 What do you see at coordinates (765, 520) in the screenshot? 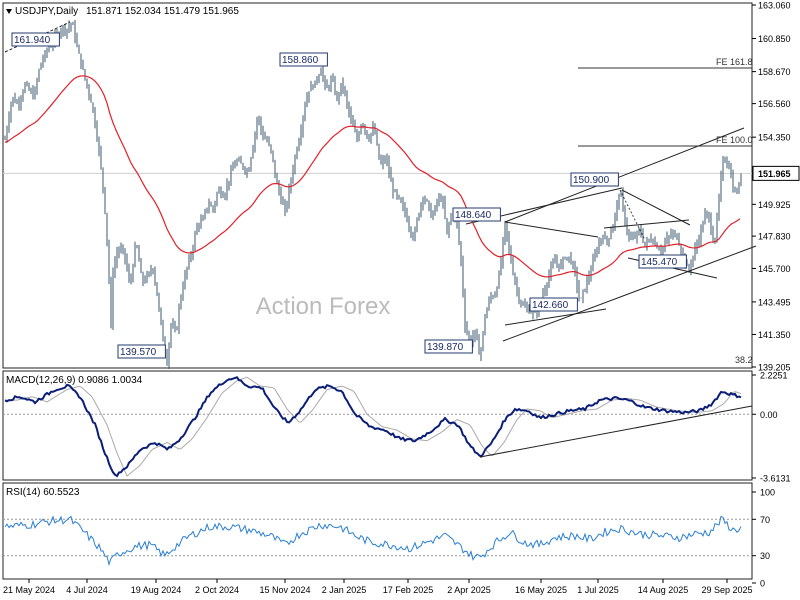
I see `rsi-tick-label: 70` at bounding box center [765, 520].